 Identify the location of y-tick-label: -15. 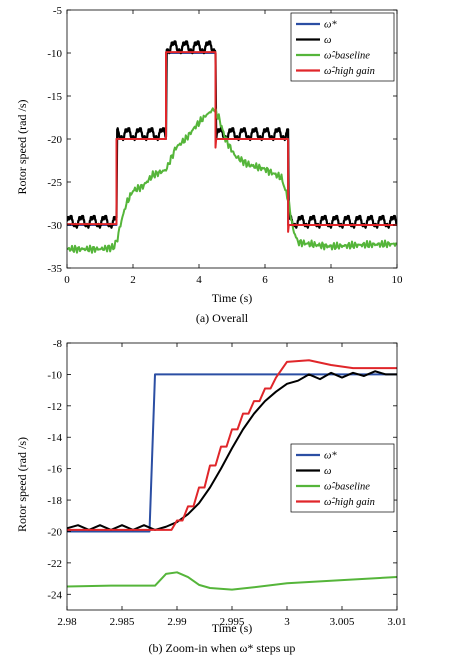
(54, 97).